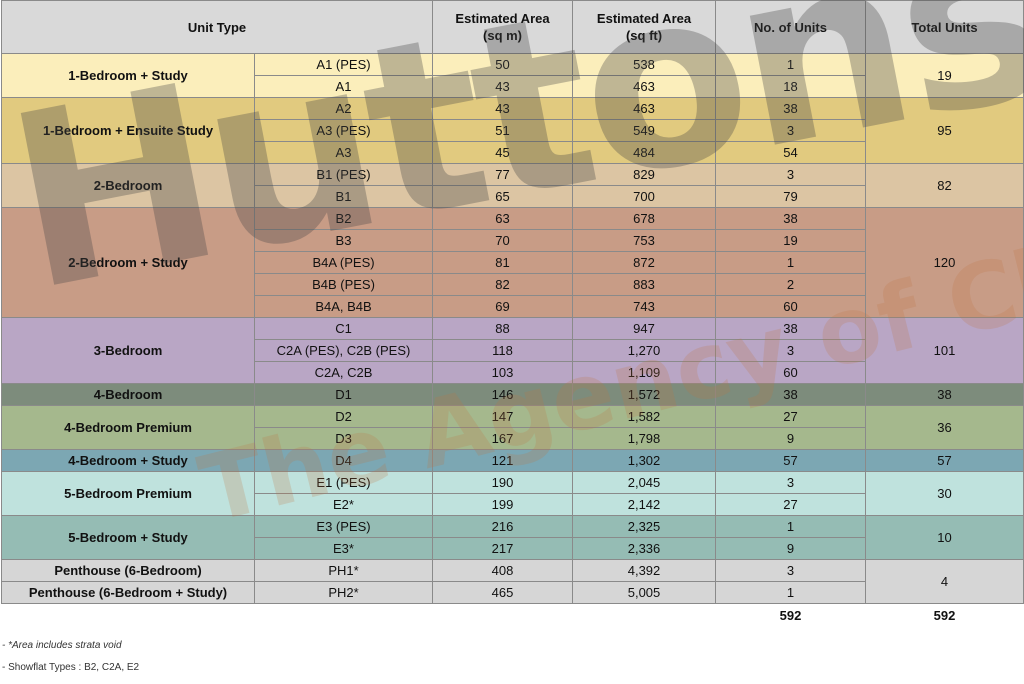 The width and height of the screenshot is (1024, 684). What do you see at coordinates (503, 482) in the screenshot?
I see `area-sqm-cell: 190` at bounding box center [503, 482].